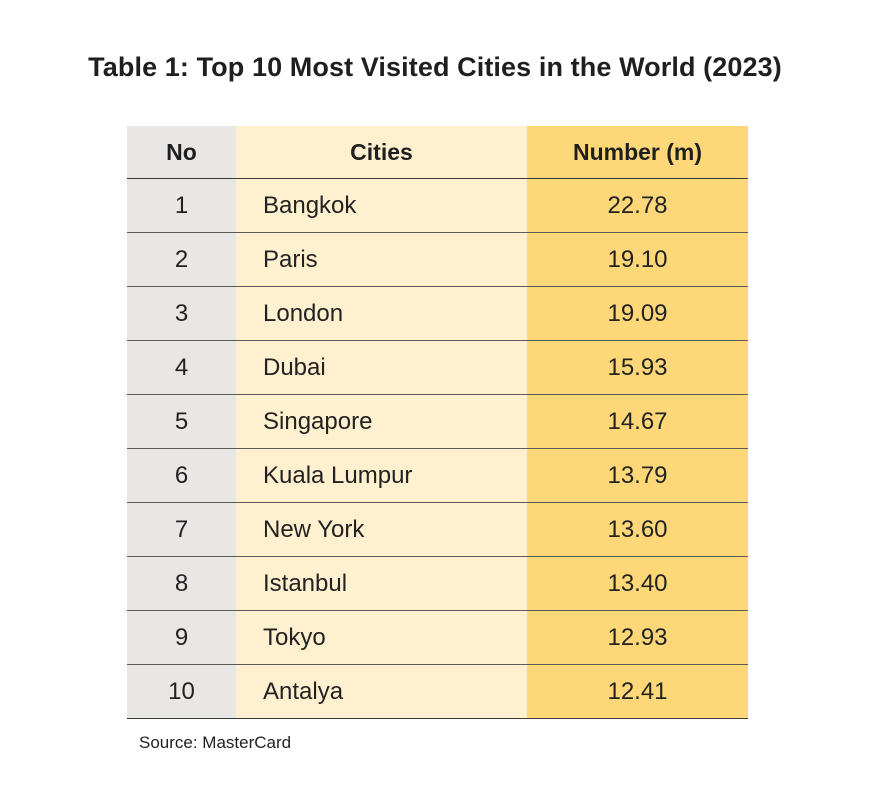  Describe the element at coordinates (381, 475) in the screenshot. I see `row-city-cell: Kuala Lumpur` at that location.